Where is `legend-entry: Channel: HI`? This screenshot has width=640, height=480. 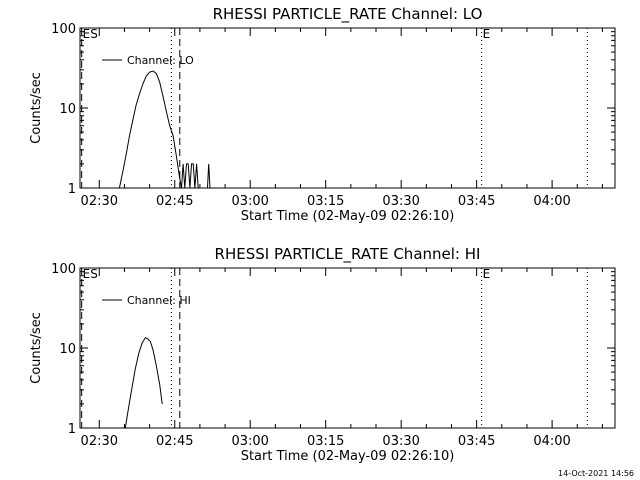 legend-entry: Channel: HI is located at coordinates (159, 300).